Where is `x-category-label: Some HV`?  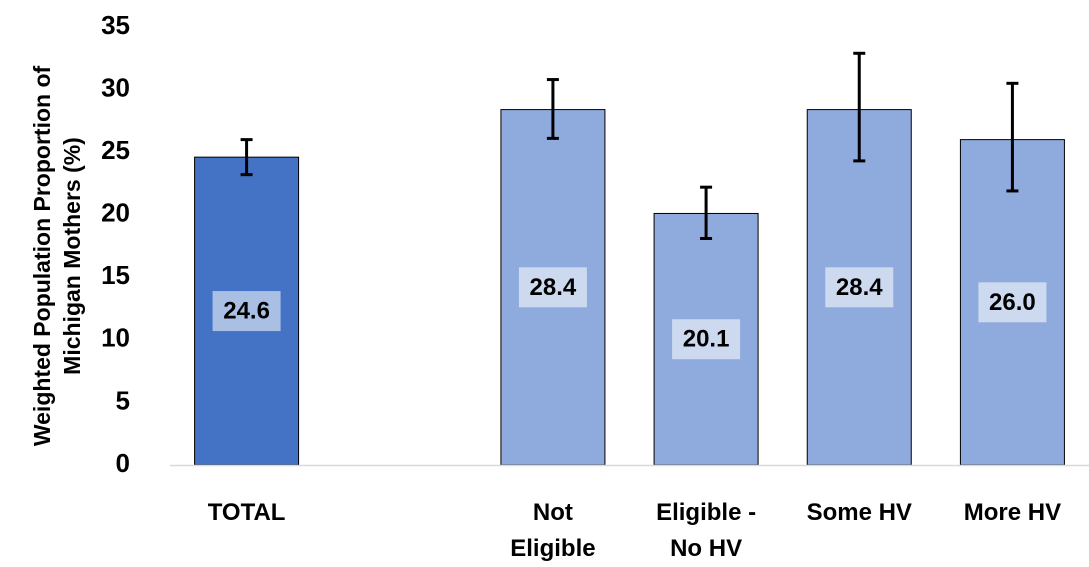 x-category-label: Some HV is located at coordinates (859, 512).